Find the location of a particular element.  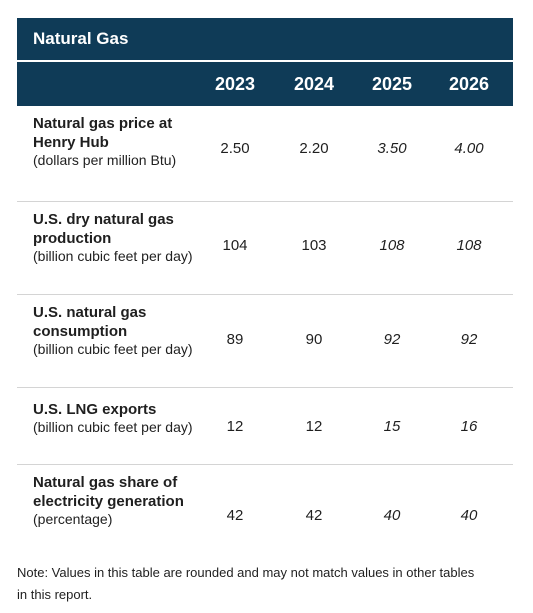

table-title-bar: Natural Gas is located at coordinates (265, 39).